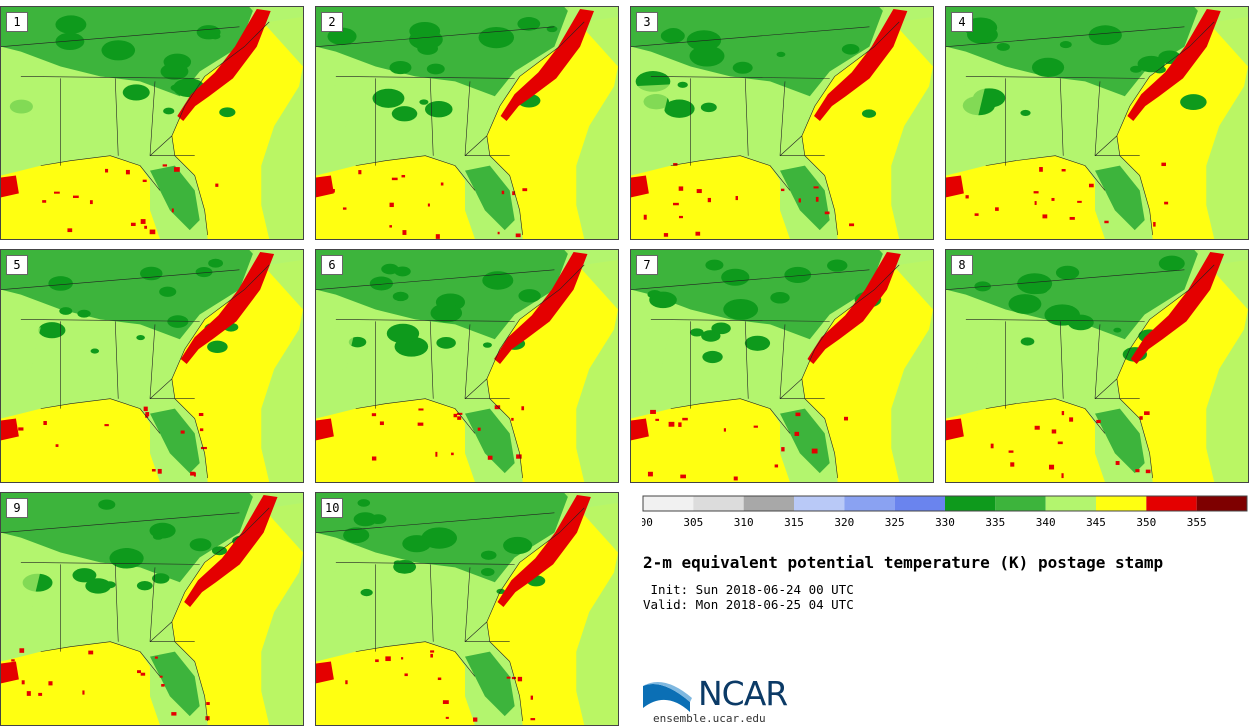  What do you see at coordinates (1096, 522) in the screenshot?
I see `colorbar-tick-label: 345` at bounding box center [1096, 522].